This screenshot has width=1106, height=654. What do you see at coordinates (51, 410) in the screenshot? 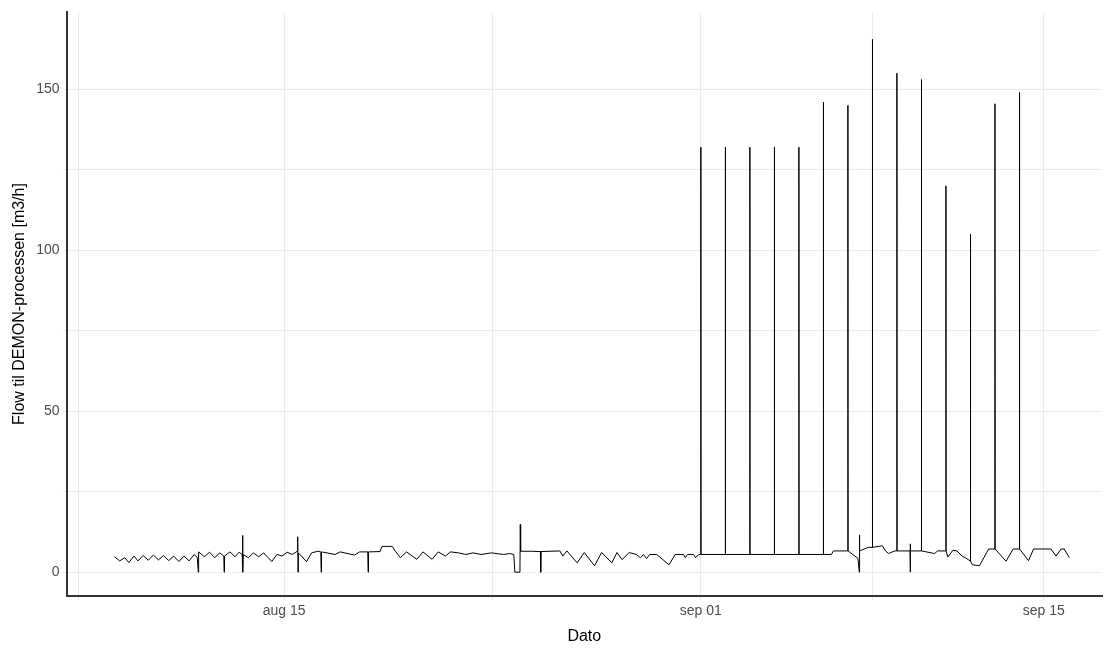
I see `y-tick-label: 50` at bounding box center [51, 410].